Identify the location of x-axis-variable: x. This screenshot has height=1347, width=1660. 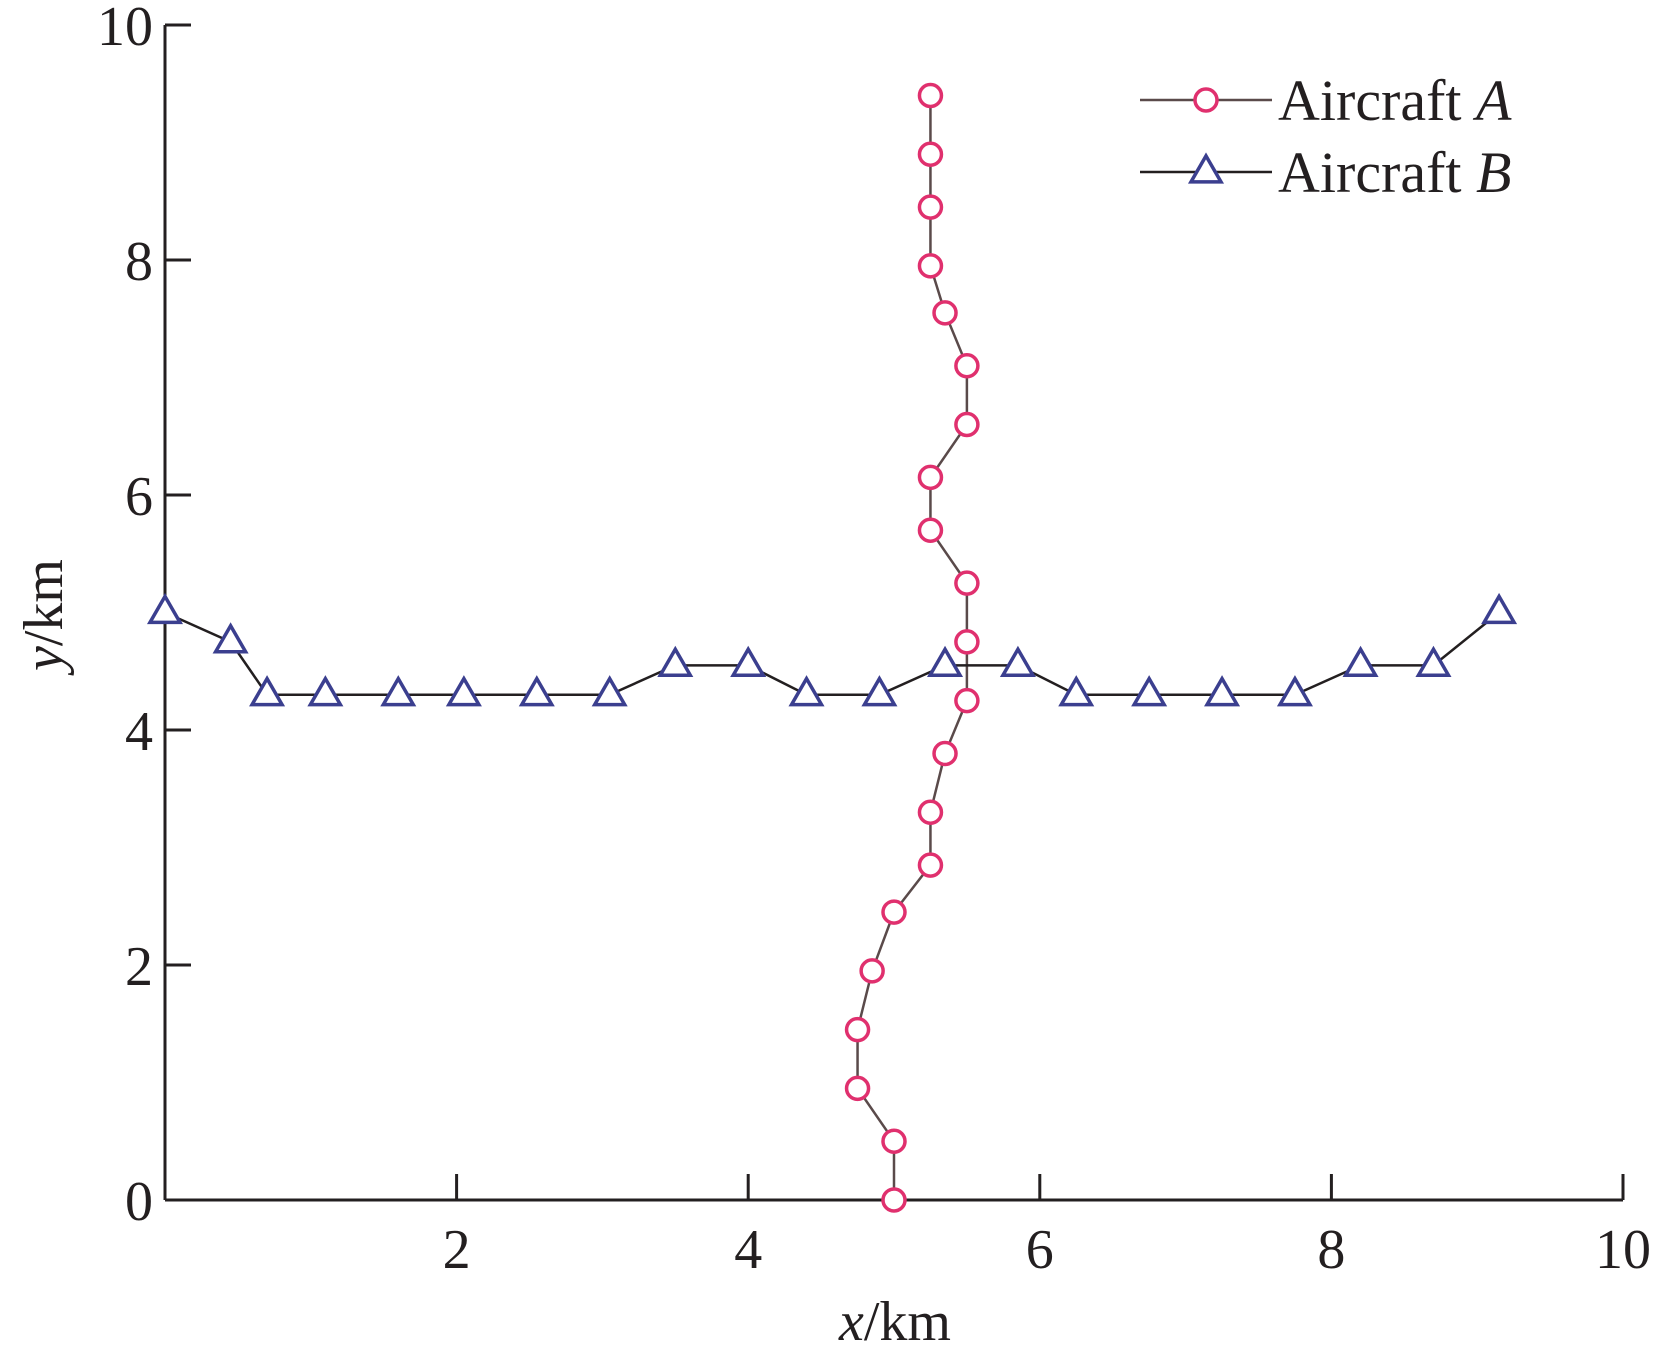
(851, 1319).